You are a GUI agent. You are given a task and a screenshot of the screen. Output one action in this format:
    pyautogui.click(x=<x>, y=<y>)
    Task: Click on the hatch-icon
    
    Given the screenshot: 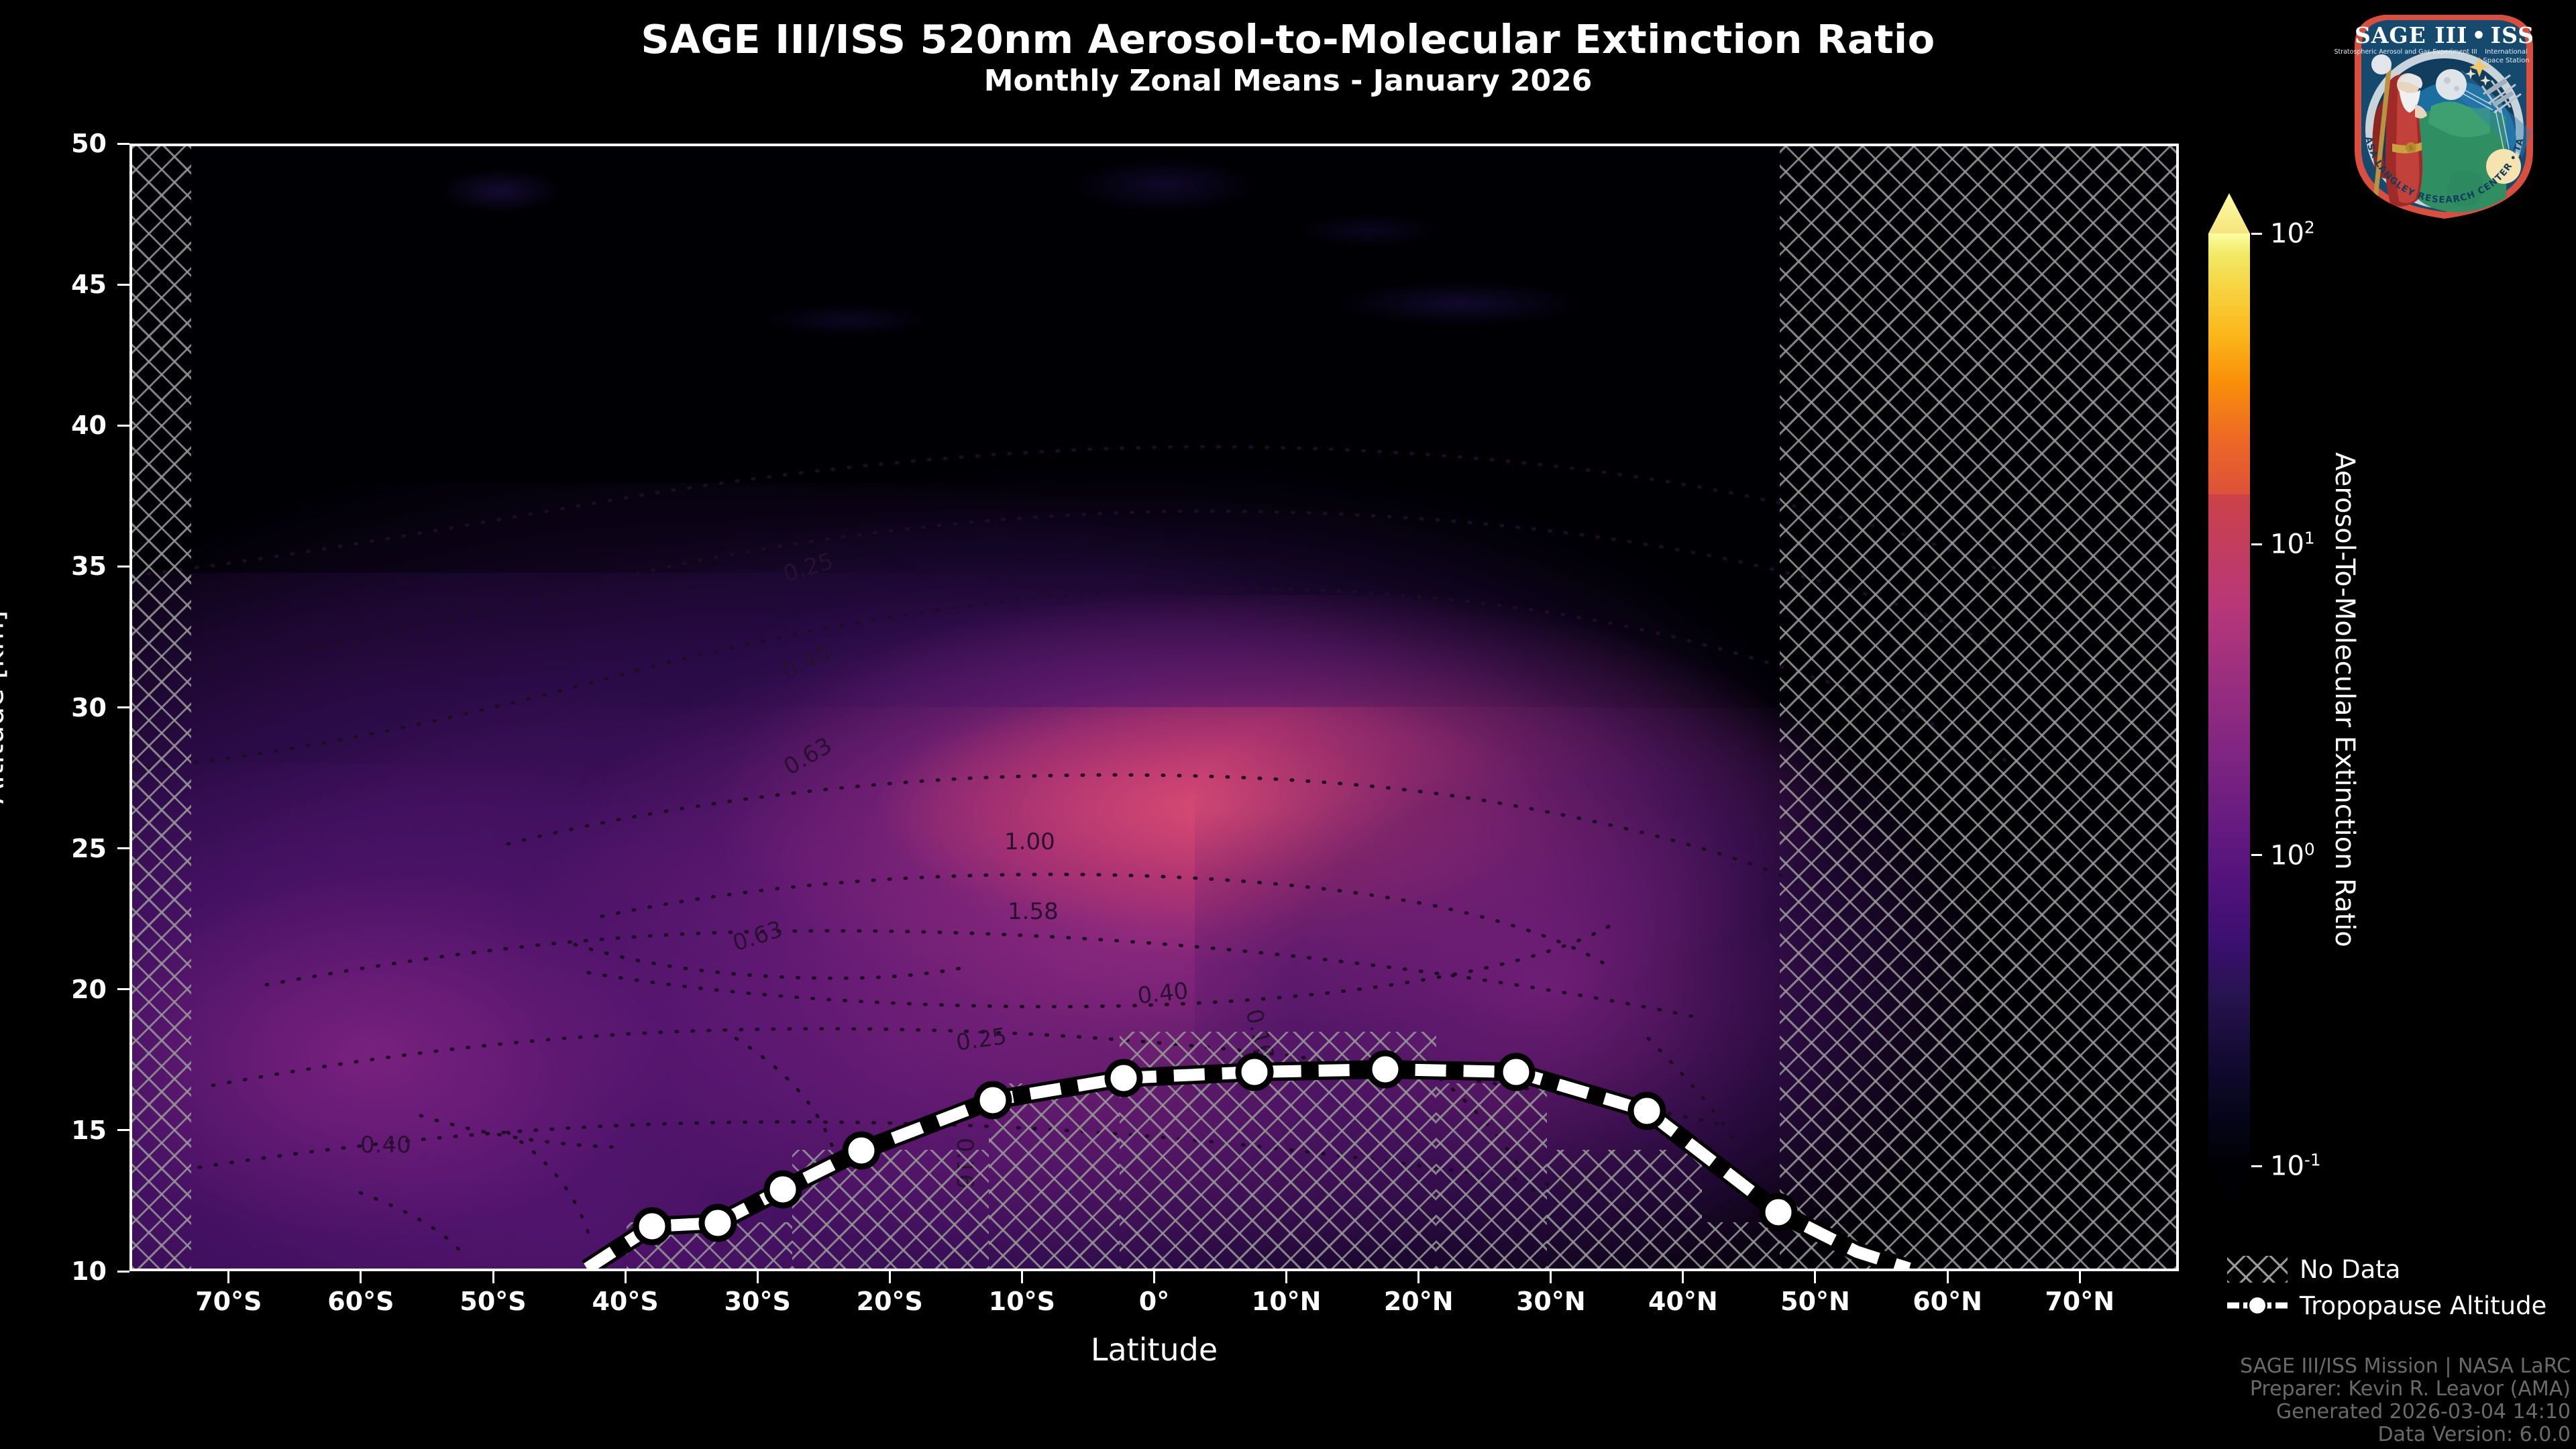 What is the action you would take?
    pyautogui.click(x=2257, y=1269)
    